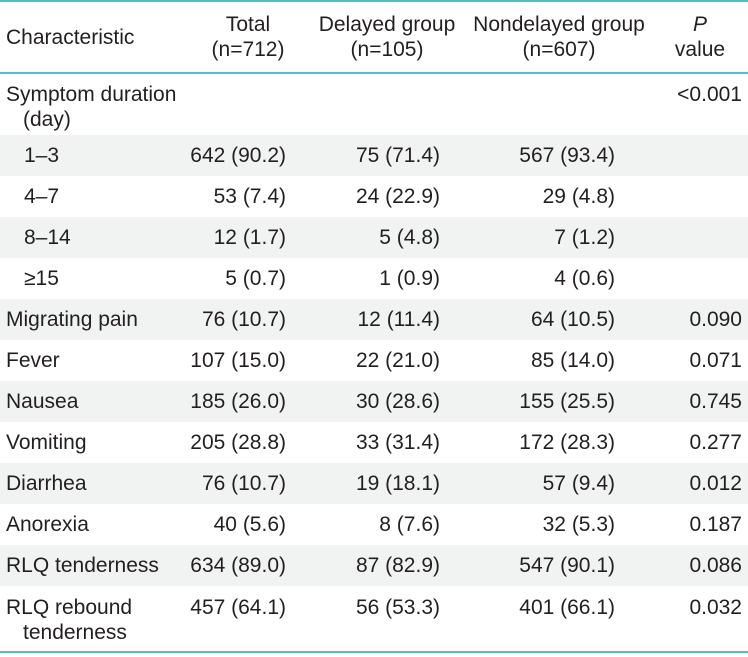  Describe the element at coordinates (374, 278) in the screenshot. I see `table-row: ≥15 5 (0.7) 1 (0.9) 4 (0.6)` at that location.